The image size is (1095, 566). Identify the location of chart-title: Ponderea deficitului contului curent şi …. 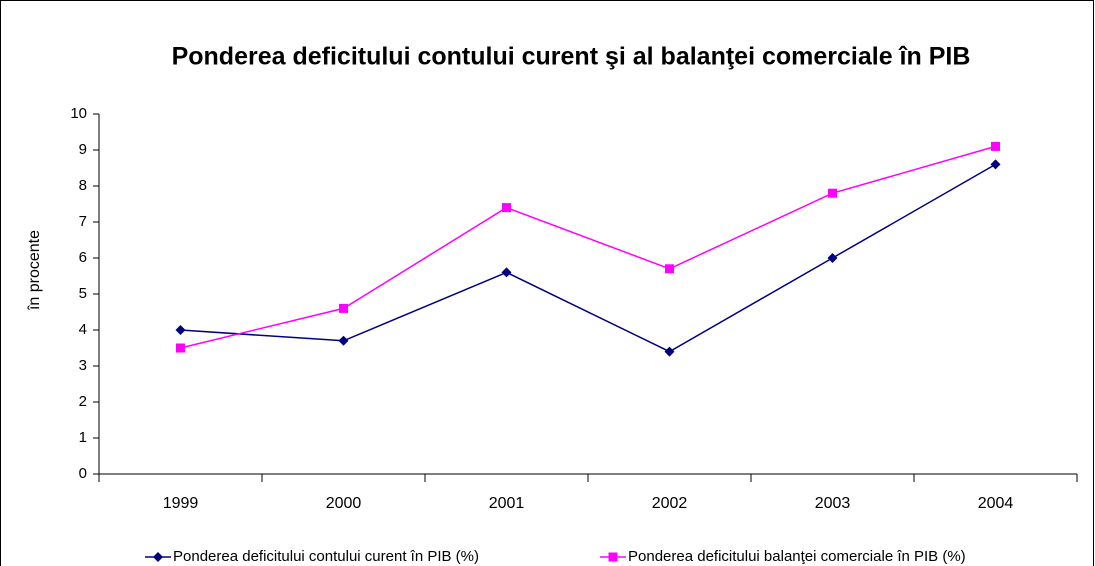
(571, 57).